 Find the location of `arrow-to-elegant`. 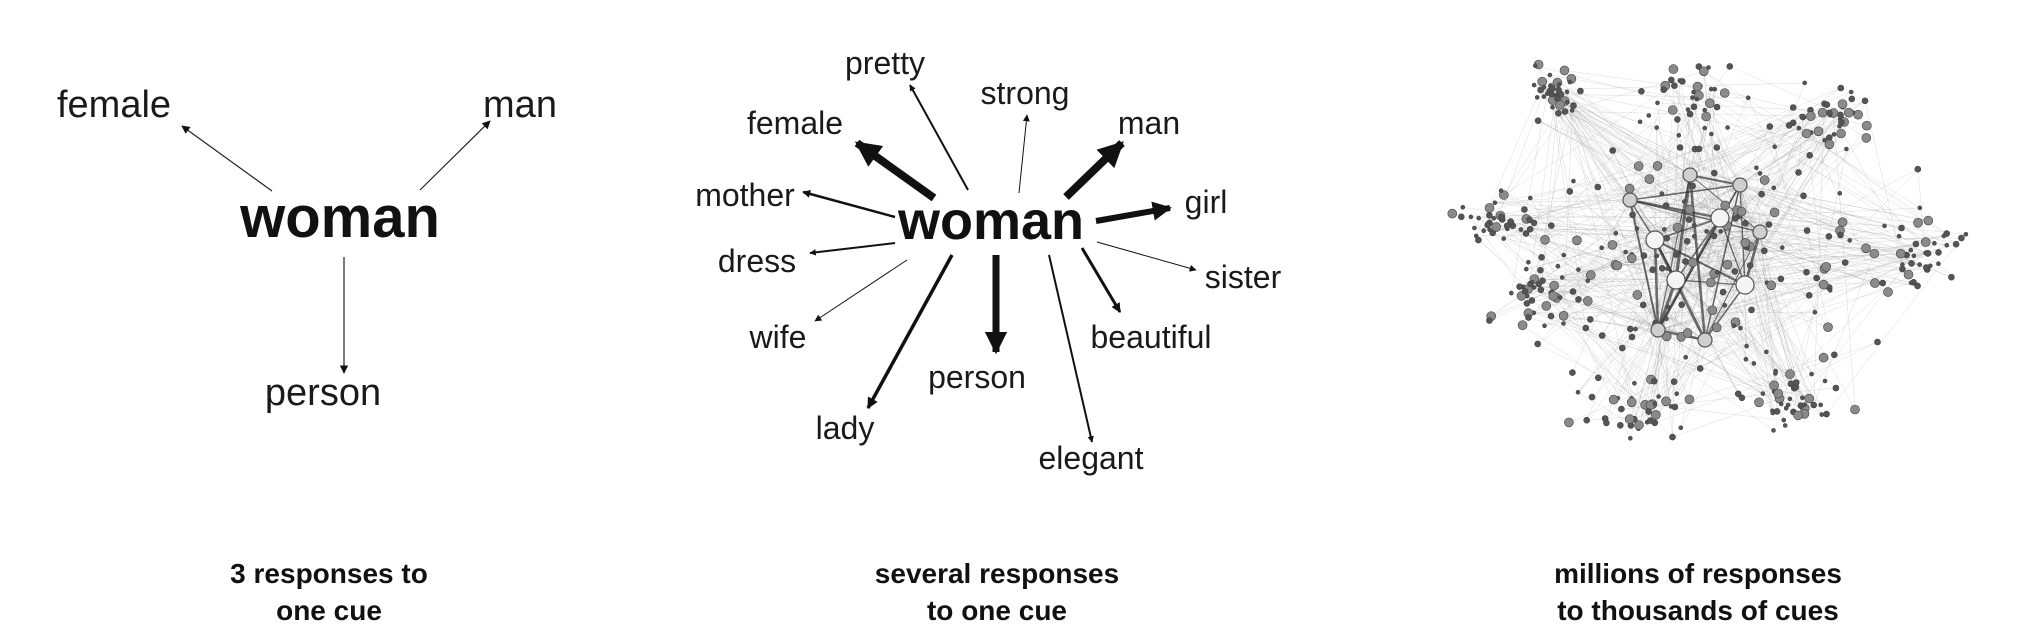

arrow-to-elegant is located at coordinates (1071, 348).